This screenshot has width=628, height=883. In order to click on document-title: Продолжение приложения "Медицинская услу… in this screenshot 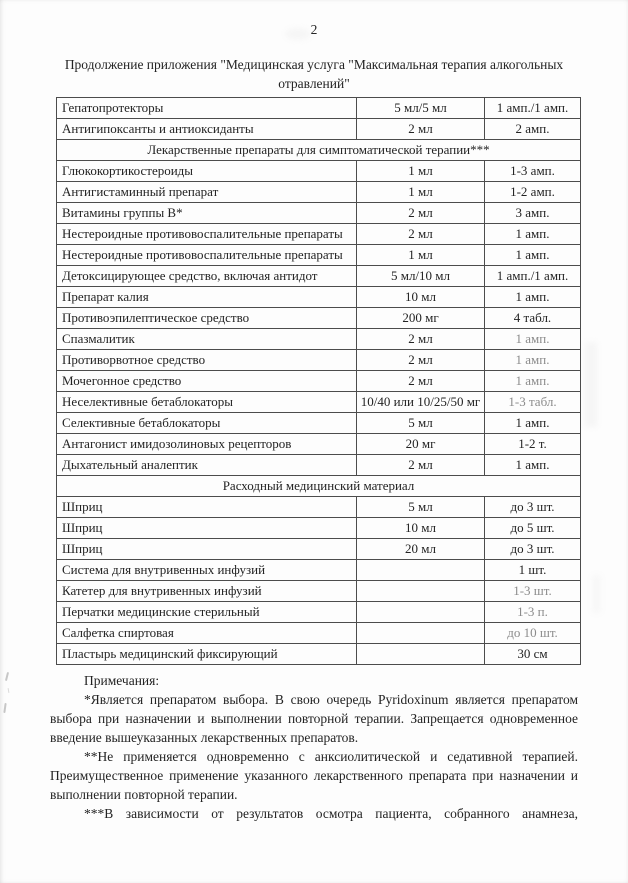, I will do `click(314, 74)`.